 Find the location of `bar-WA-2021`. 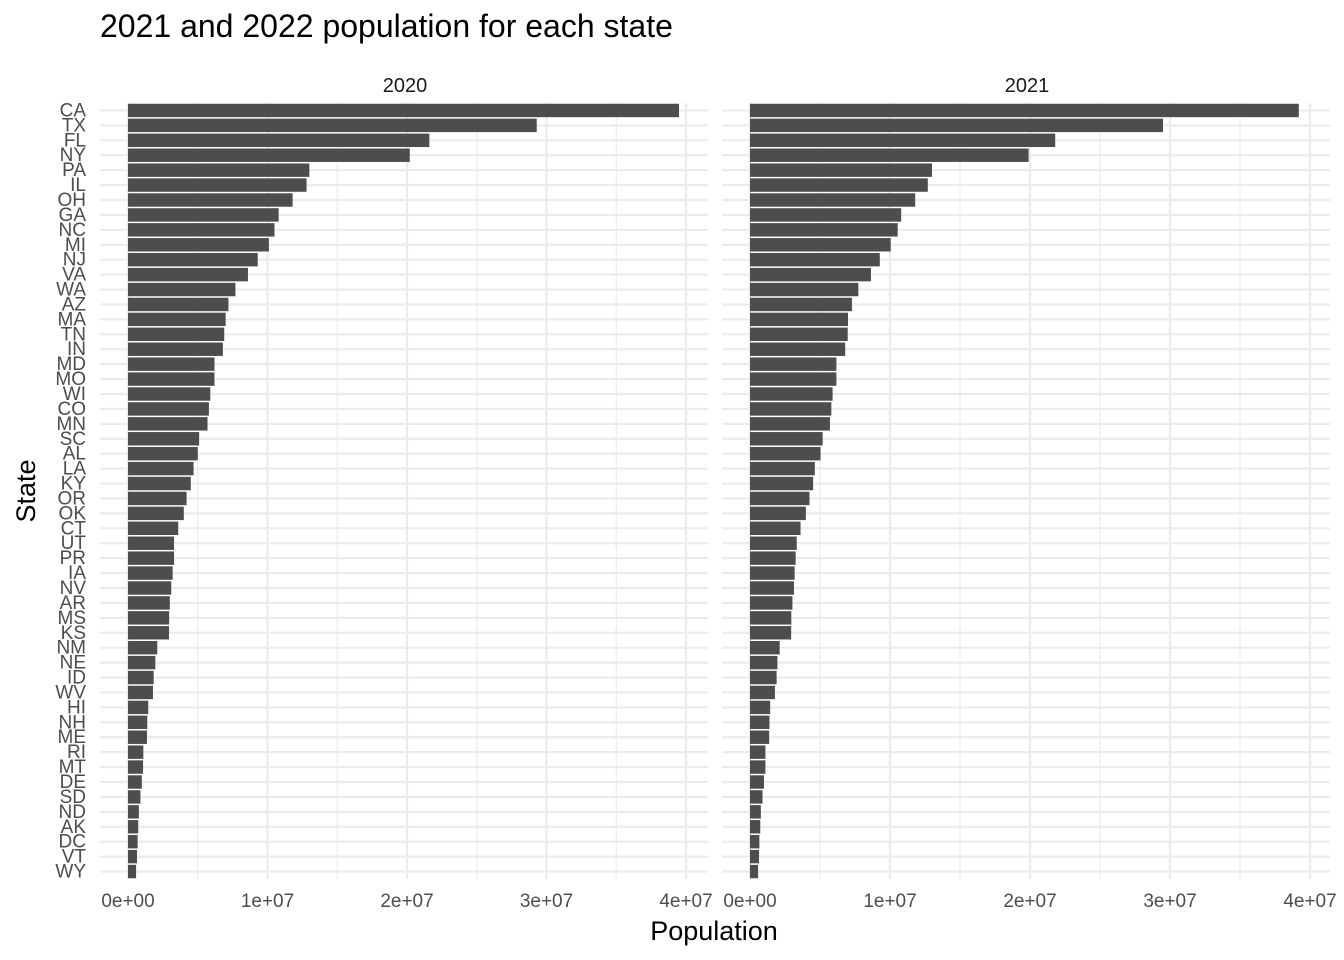

bar-WA-2021 is located at coordinates (804, 289).